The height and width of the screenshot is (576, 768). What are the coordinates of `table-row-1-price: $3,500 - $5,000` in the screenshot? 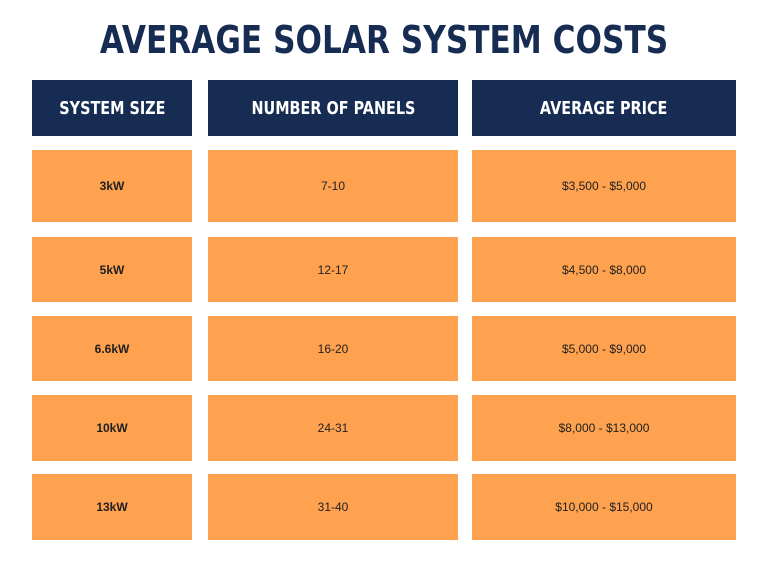 It's located at (604, 186).